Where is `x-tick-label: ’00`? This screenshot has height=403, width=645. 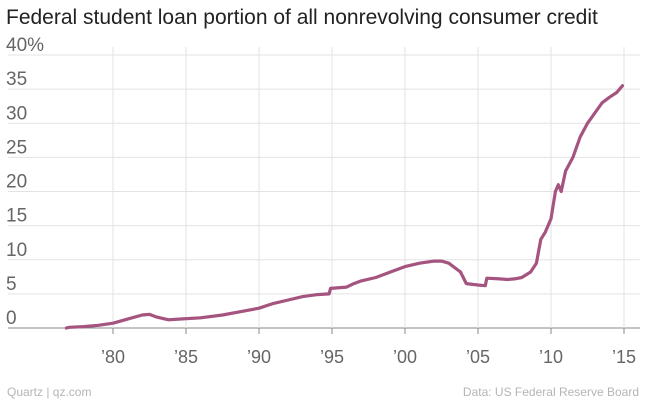 x-tick-label: ’00 is located at coordinates (405, 357).